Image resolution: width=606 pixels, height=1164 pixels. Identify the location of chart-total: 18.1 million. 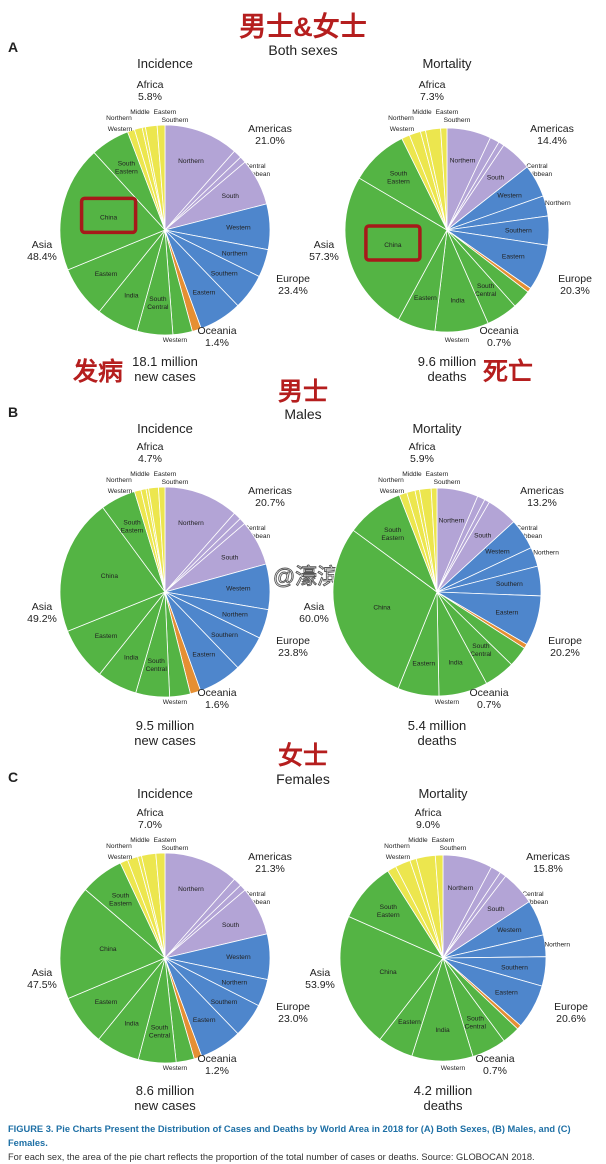
(165, 361).